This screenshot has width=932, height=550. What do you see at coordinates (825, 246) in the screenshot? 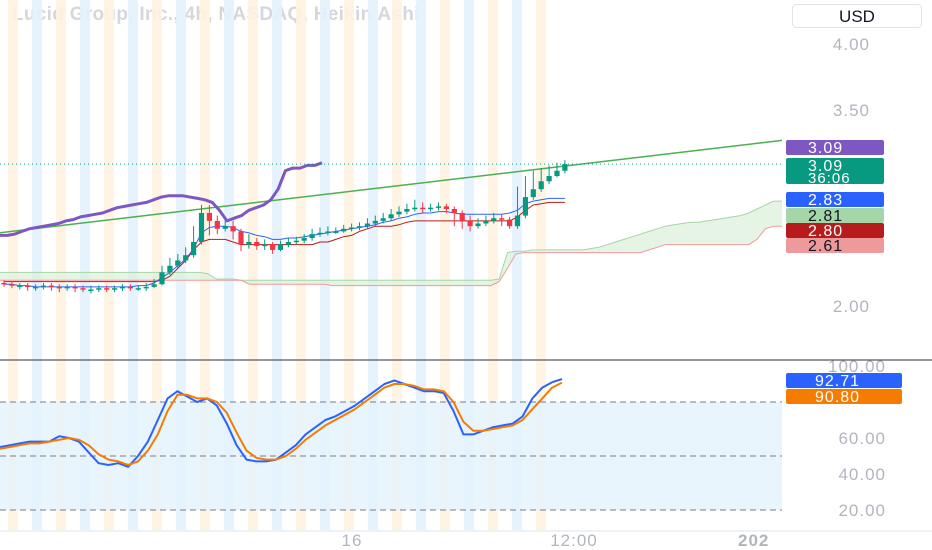
I see `price-label-text: 2.61` at bounding box center [825, 246].